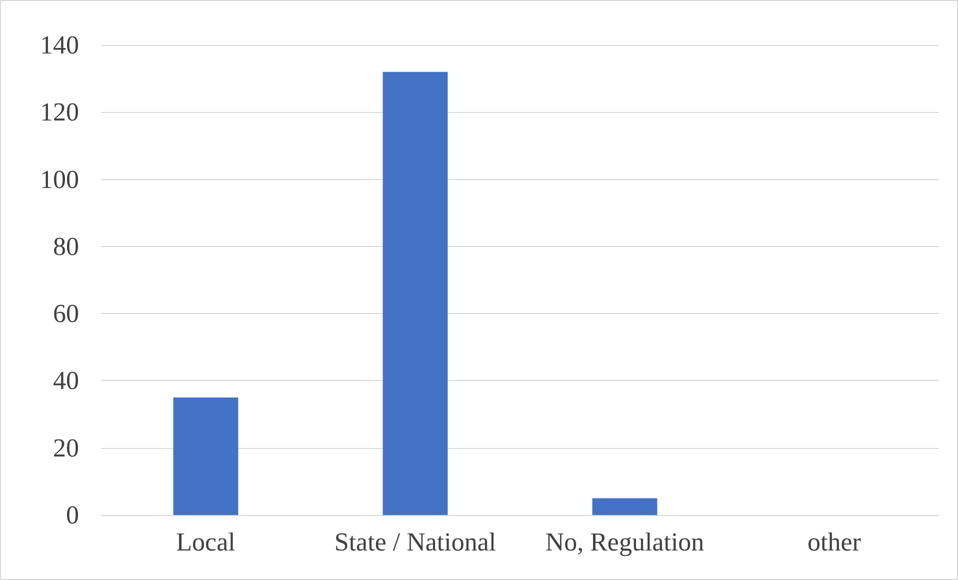 This screenshot has height=580, width=958. What do you see at coordinates (66, 381) in the screenshot?
I see `y-tick-label: 40` at bounding box center [66, 381].